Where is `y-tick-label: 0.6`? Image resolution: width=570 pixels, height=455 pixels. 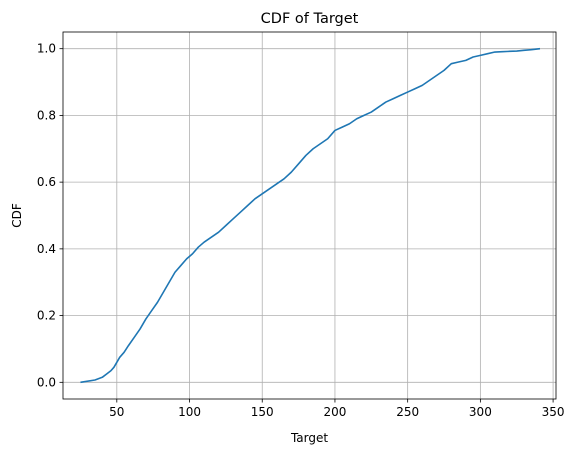 y-tick-label: 0.6 is located at coordinates (46, 182).